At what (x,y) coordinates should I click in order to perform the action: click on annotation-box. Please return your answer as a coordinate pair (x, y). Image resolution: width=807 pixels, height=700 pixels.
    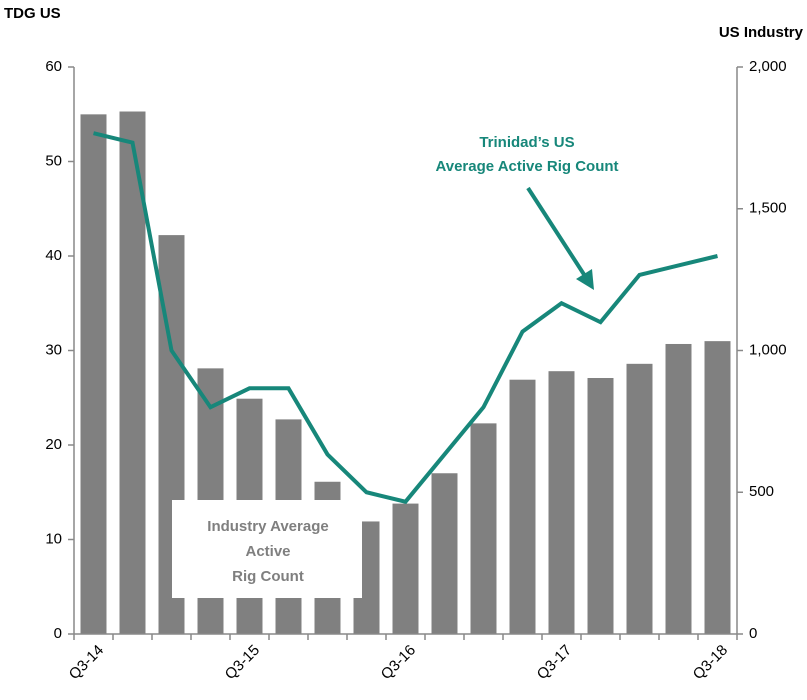
    Looking at the image, I should click on (267, 549).